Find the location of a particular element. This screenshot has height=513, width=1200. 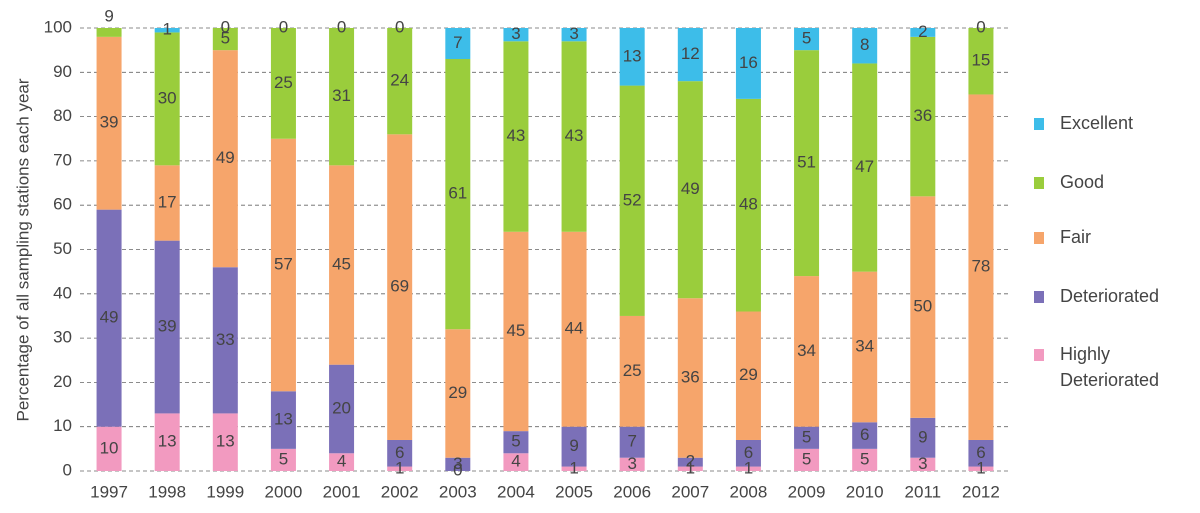

x-tick-label: 2001 is located at coordinates (342, 491).